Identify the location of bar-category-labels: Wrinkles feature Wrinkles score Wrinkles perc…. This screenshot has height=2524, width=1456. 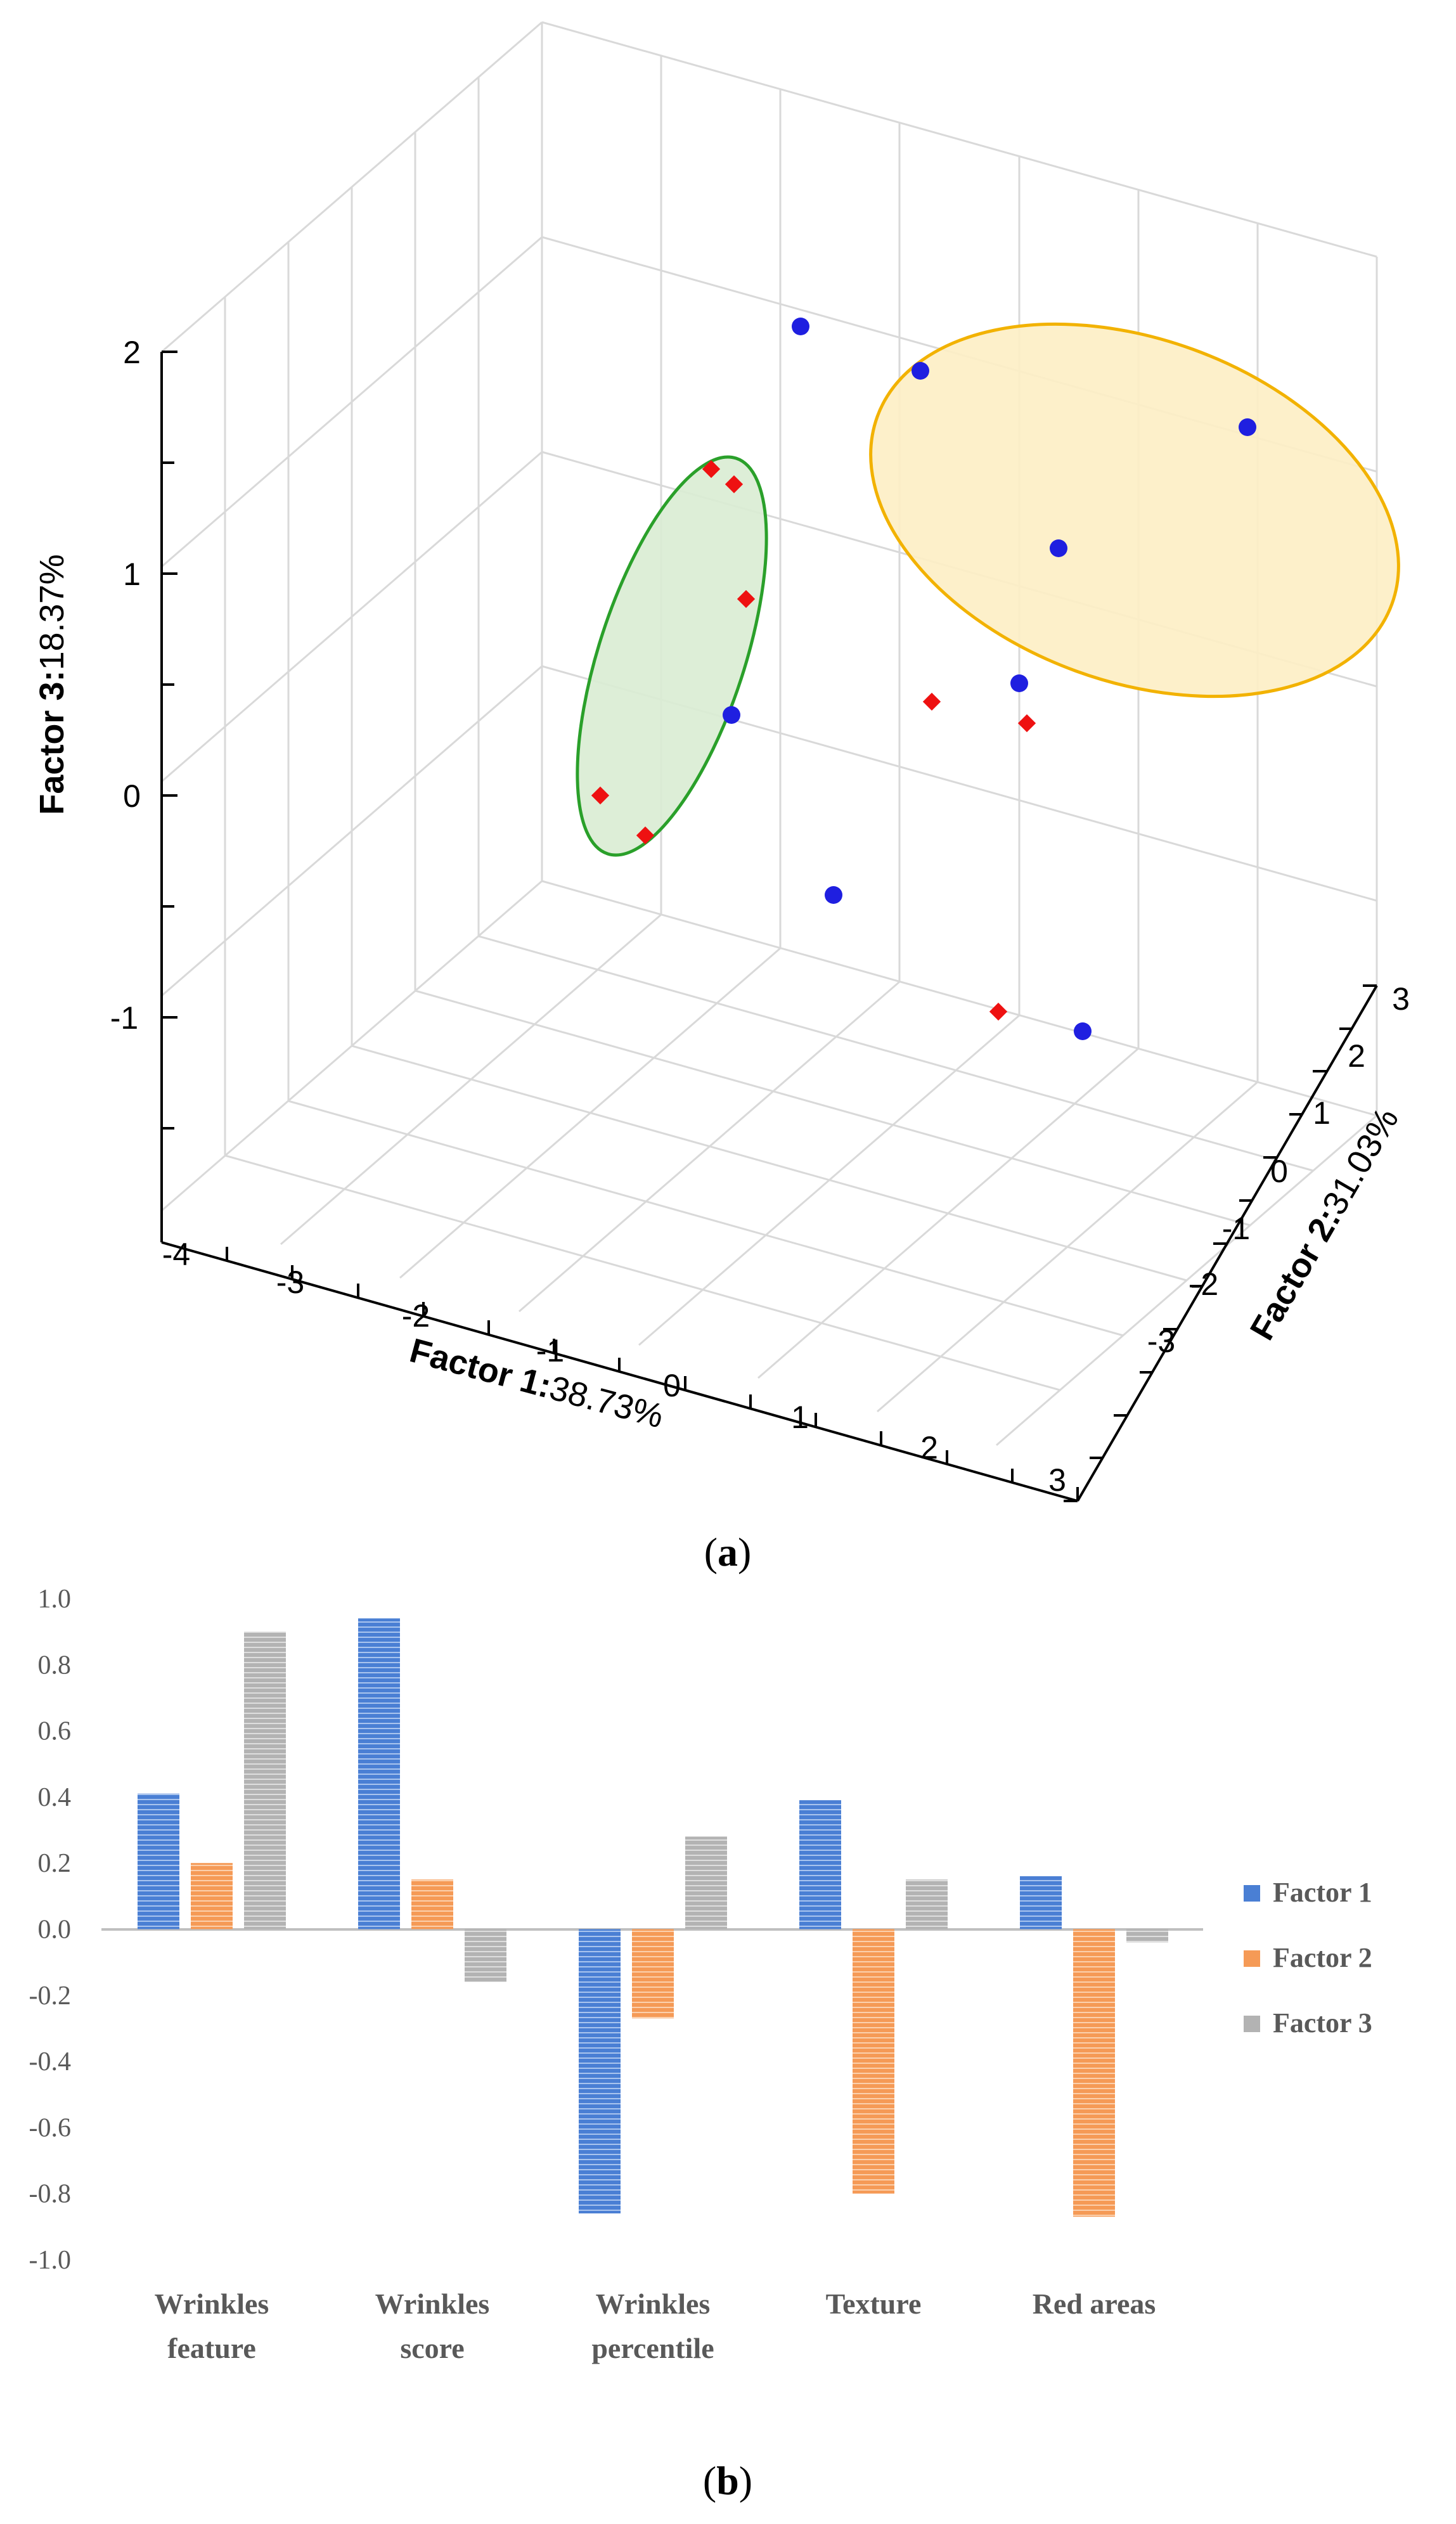
(655, 2326).